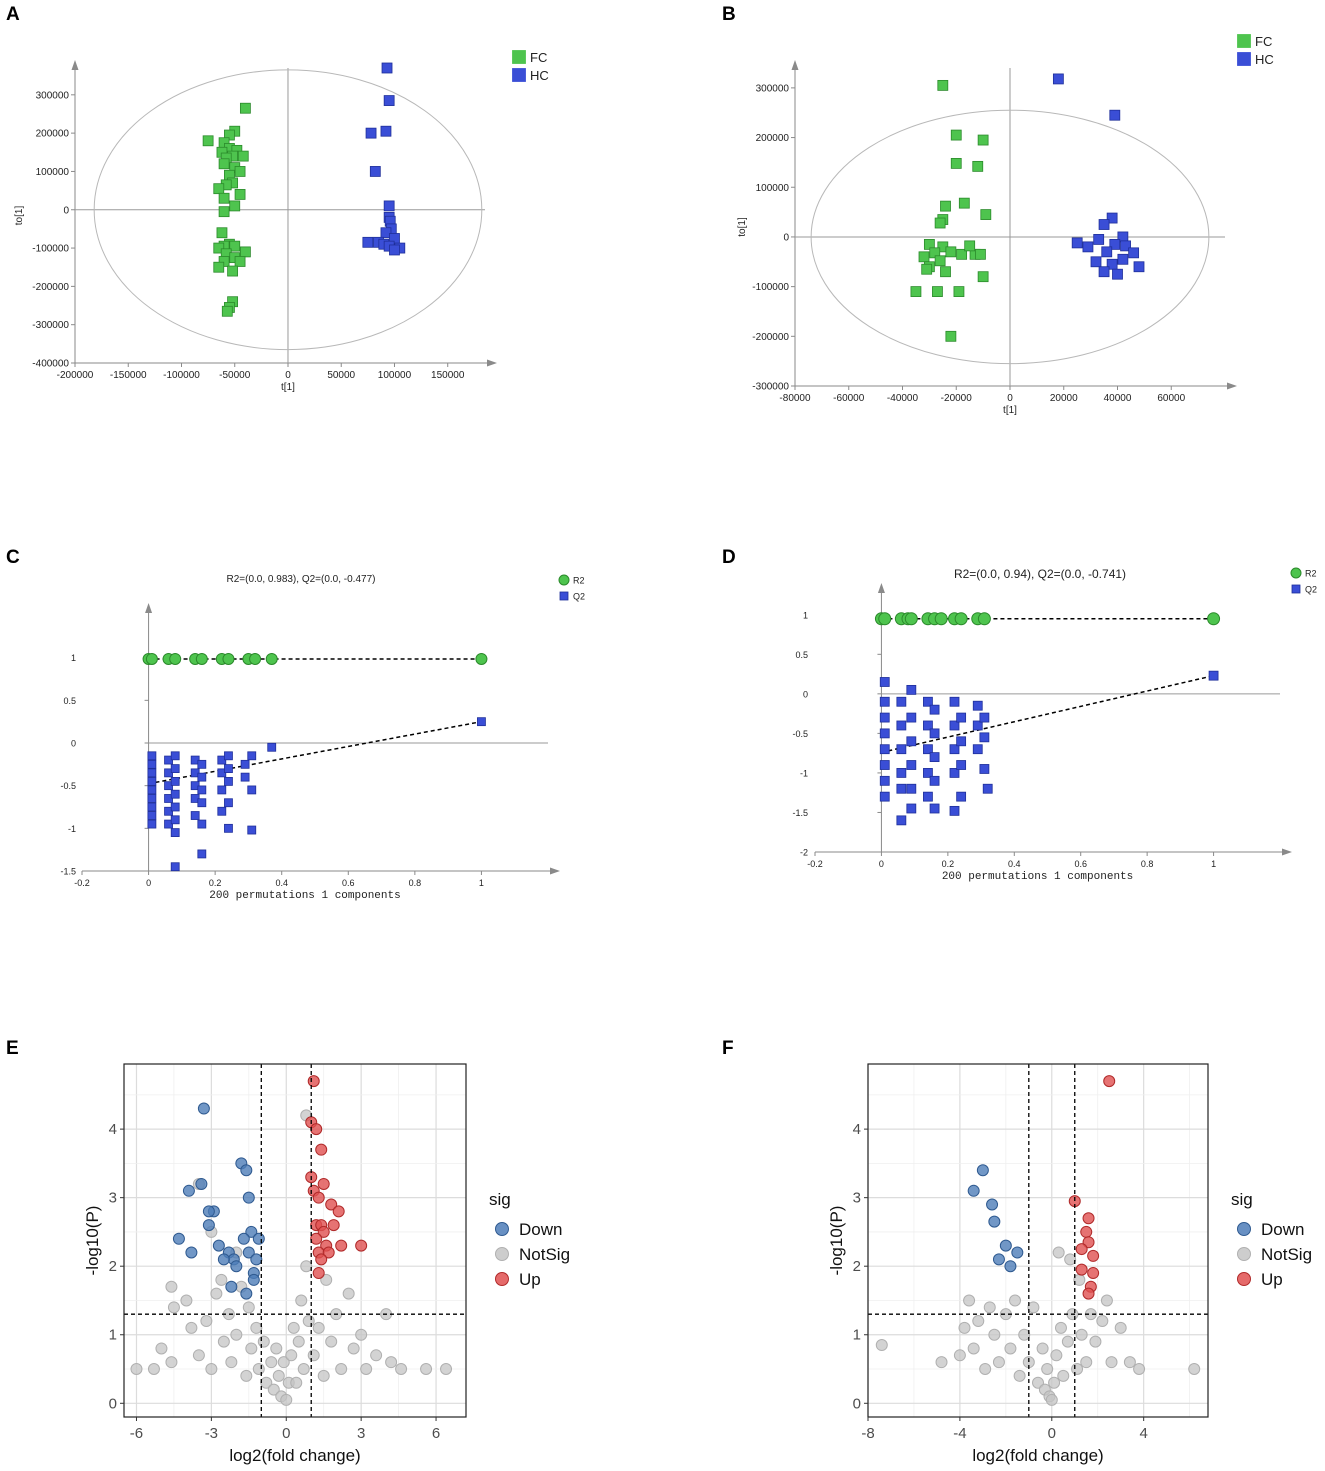 This screenshot has width=1325, height=1471. What do you see at coordinates (75, 65) in the screenshot?
I see `y-axis-arrow` at bounding box center [75, 65].